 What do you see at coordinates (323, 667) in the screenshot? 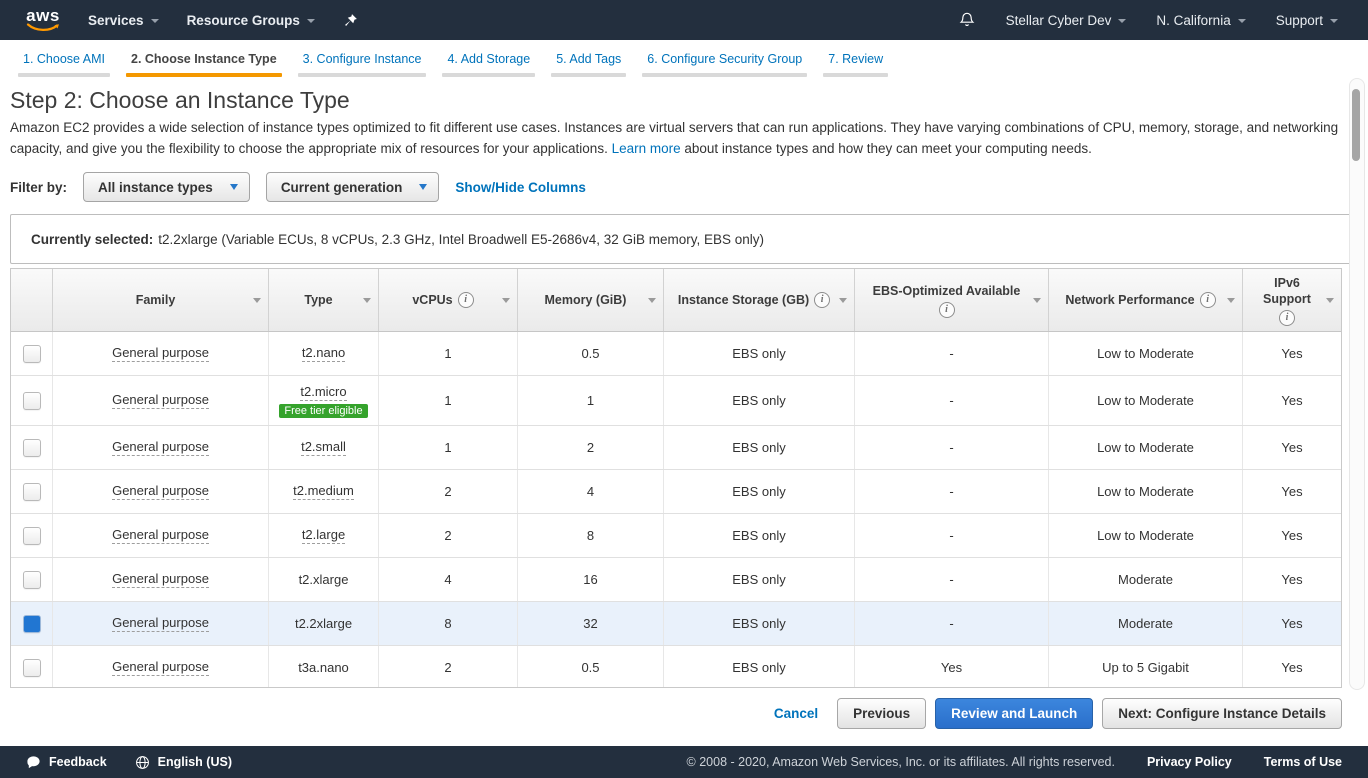
I see `type-value: t3a.nano` at bounding box center [323, 667].